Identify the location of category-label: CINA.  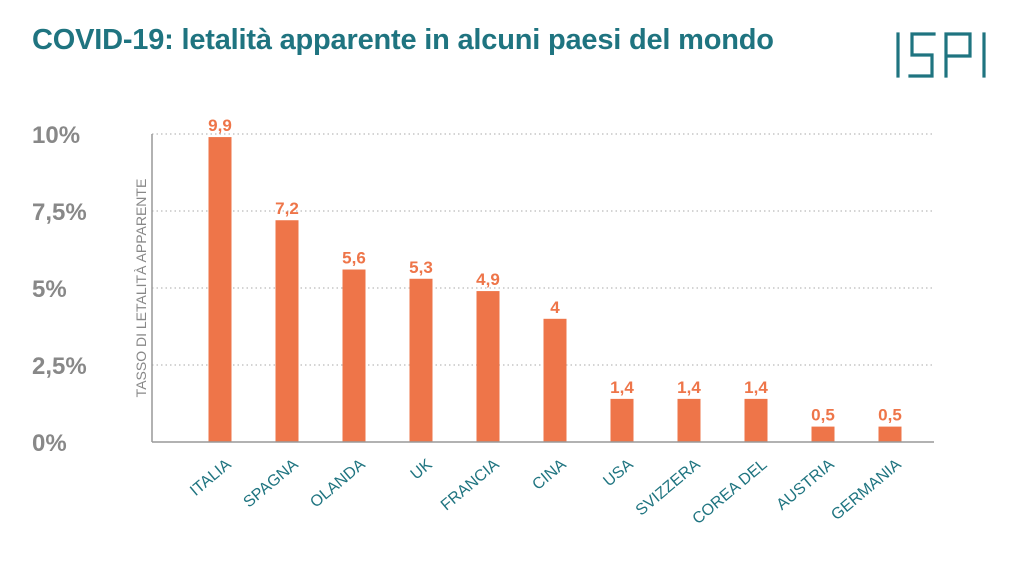
(549, 475).